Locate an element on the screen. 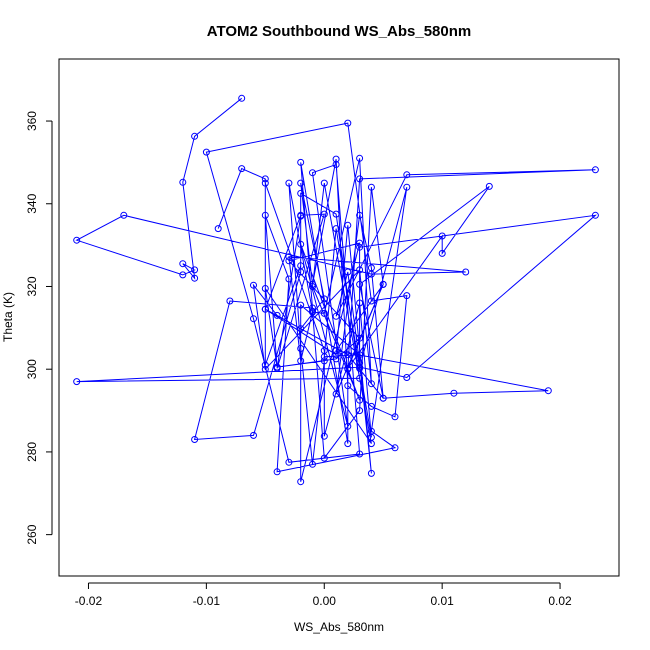 The width and height of the screenshot is (650, 650). y-tick-label: 260 is located at coordinates (32, 534).